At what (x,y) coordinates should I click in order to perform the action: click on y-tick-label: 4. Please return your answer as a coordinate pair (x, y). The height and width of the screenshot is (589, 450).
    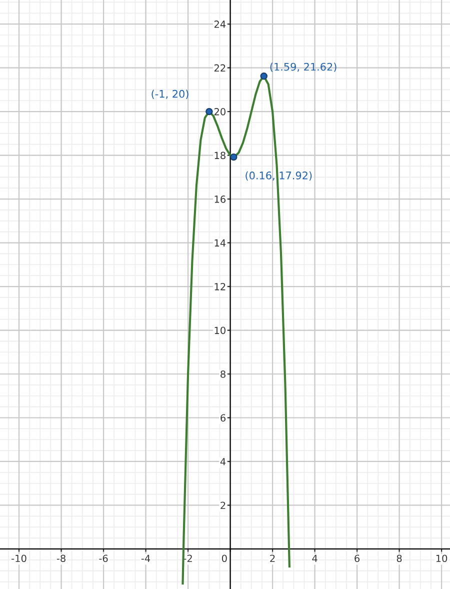
    Looking at the image, I should click on (223, 462).